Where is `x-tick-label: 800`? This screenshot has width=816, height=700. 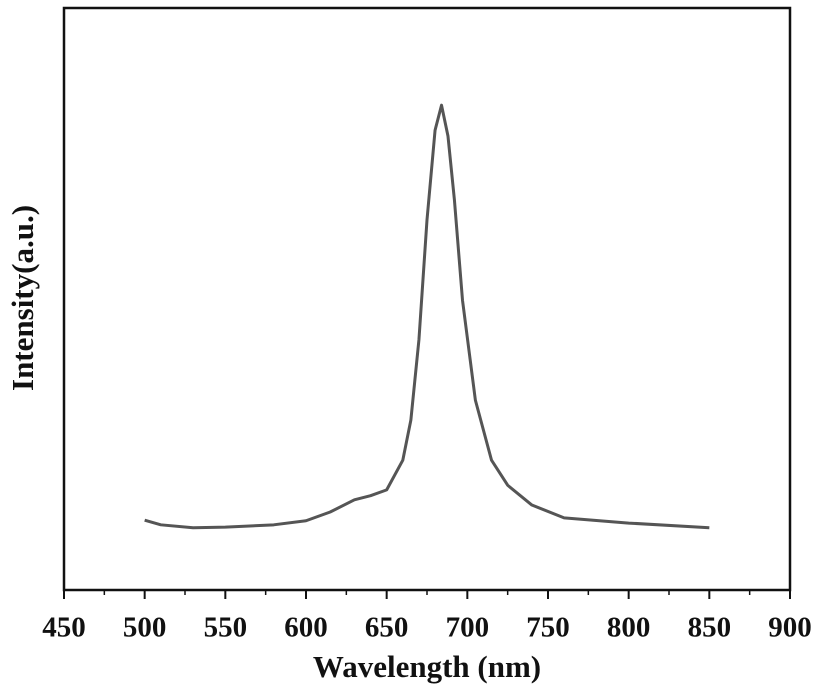
x-tick-label: 800 is located at coordinates (629, 628).